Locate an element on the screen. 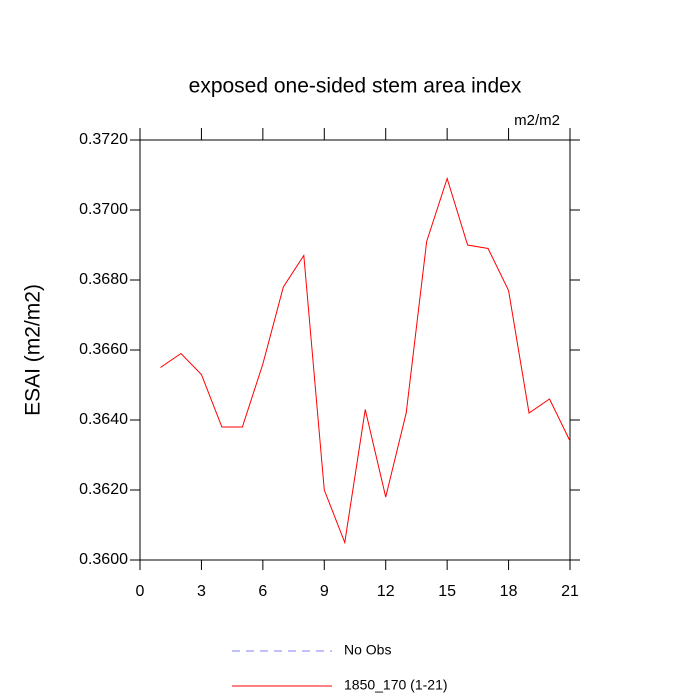 This screenshot has width=700, height=700. x-tick-label: 15 is located at coordinates (447, 591).